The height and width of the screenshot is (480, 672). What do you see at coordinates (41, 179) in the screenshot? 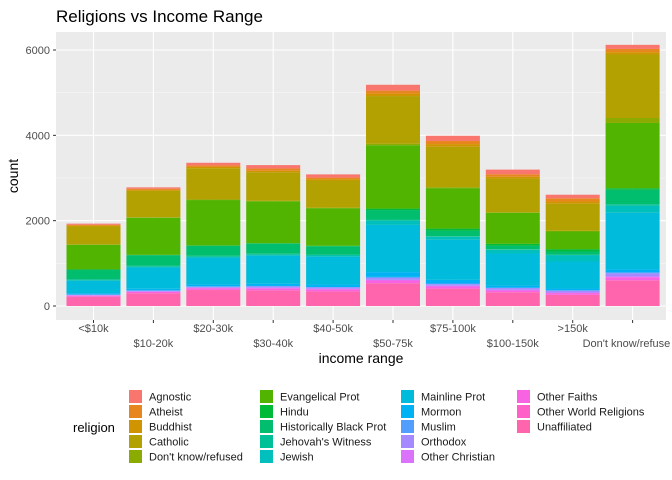
I see `y-axis: 0 2000 4000 6000` at bounding box center [41, 179].